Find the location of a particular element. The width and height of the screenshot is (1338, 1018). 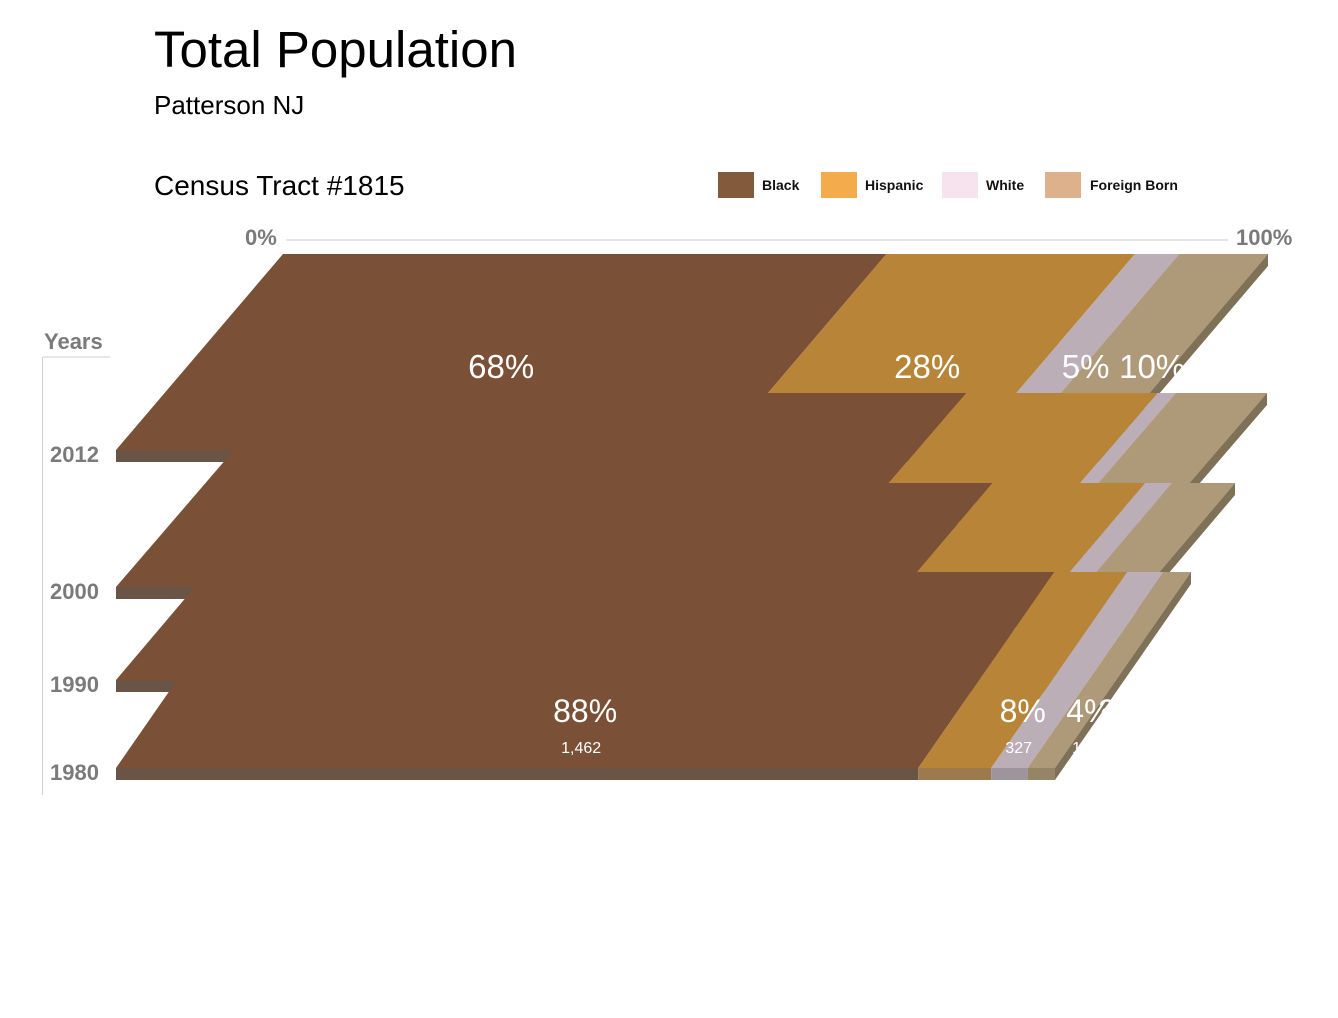

value-percent-white-2012: 5% is located at coordinates (1086, 366).